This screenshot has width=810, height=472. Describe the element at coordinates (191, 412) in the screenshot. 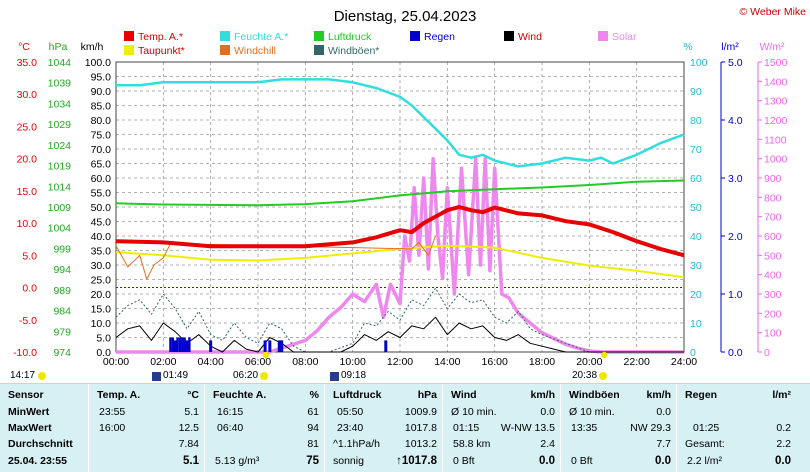

I see `temp-min: 5.1` at that location.